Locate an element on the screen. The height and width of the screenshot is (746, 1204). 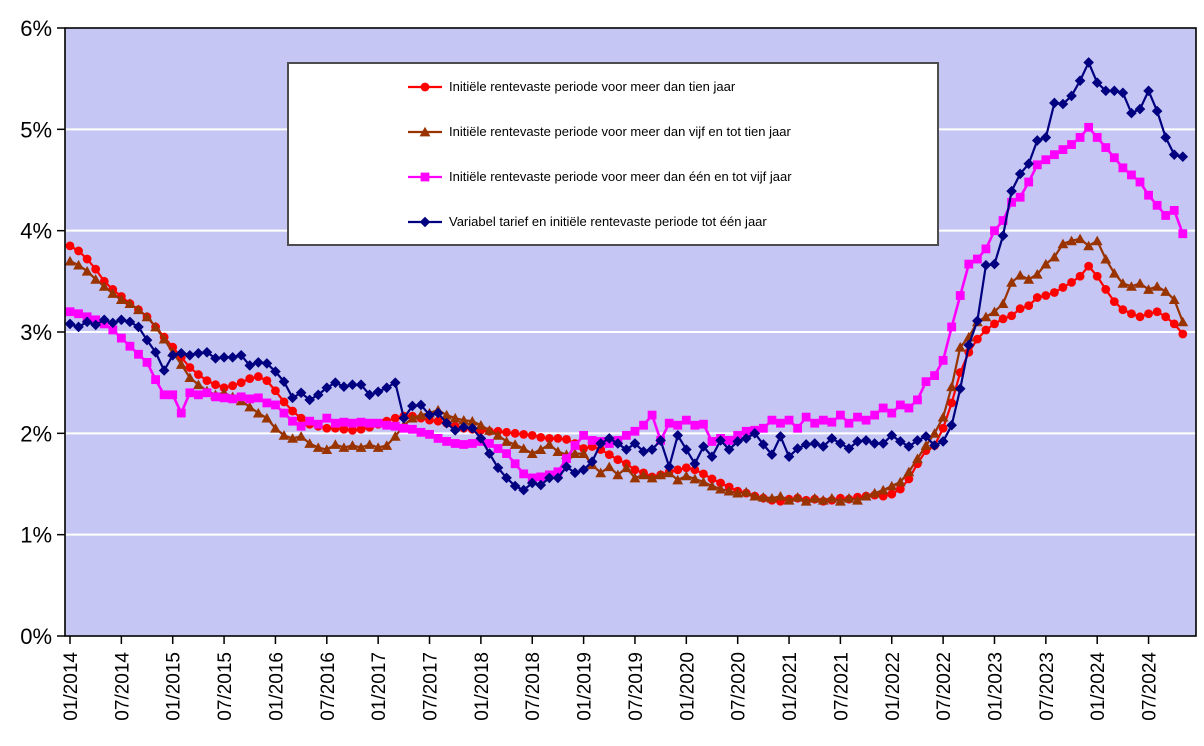
x-tick-label: 01/2014 is located at coordinates (71, 686).